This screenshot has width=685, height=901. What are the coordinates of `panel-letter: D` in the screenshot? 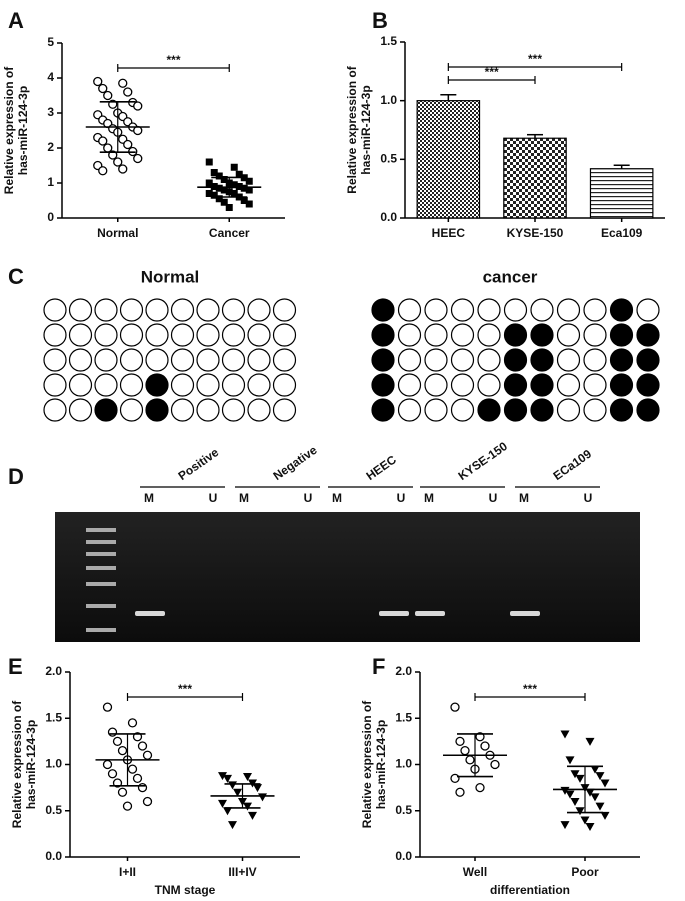 It's located at (16, 476).